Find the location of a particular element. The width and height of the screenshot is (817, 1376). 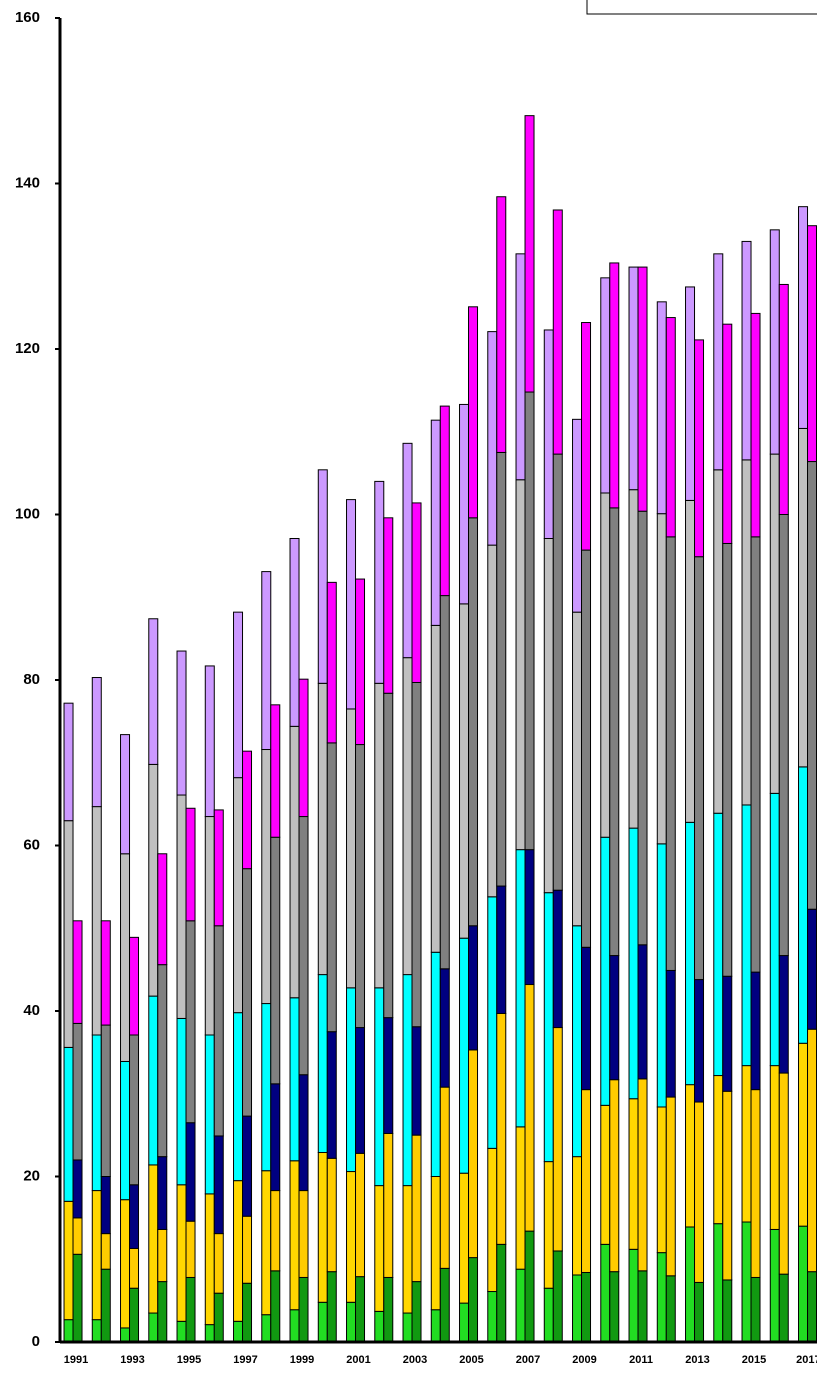

y-tick-label: 100 is located at coordinates (27, 513).